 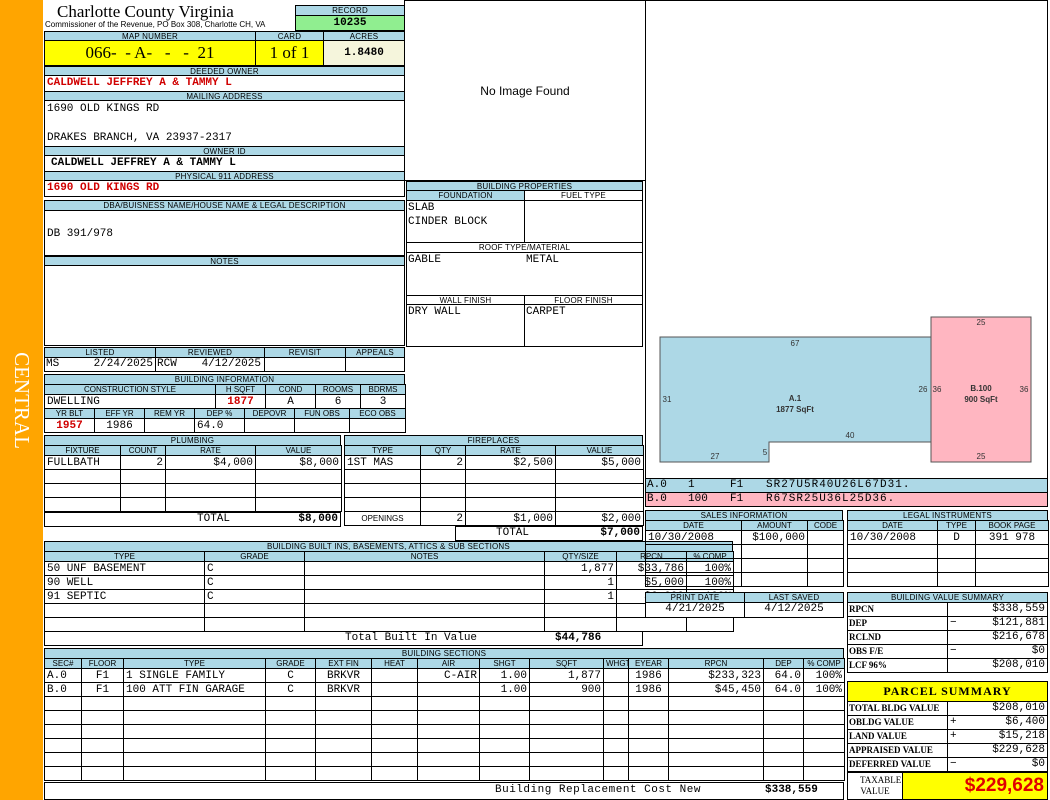 What do you see at coordinates (350, 23) in the screenshot?
I see `record-number: 10235` at bounding box center [350, 23].